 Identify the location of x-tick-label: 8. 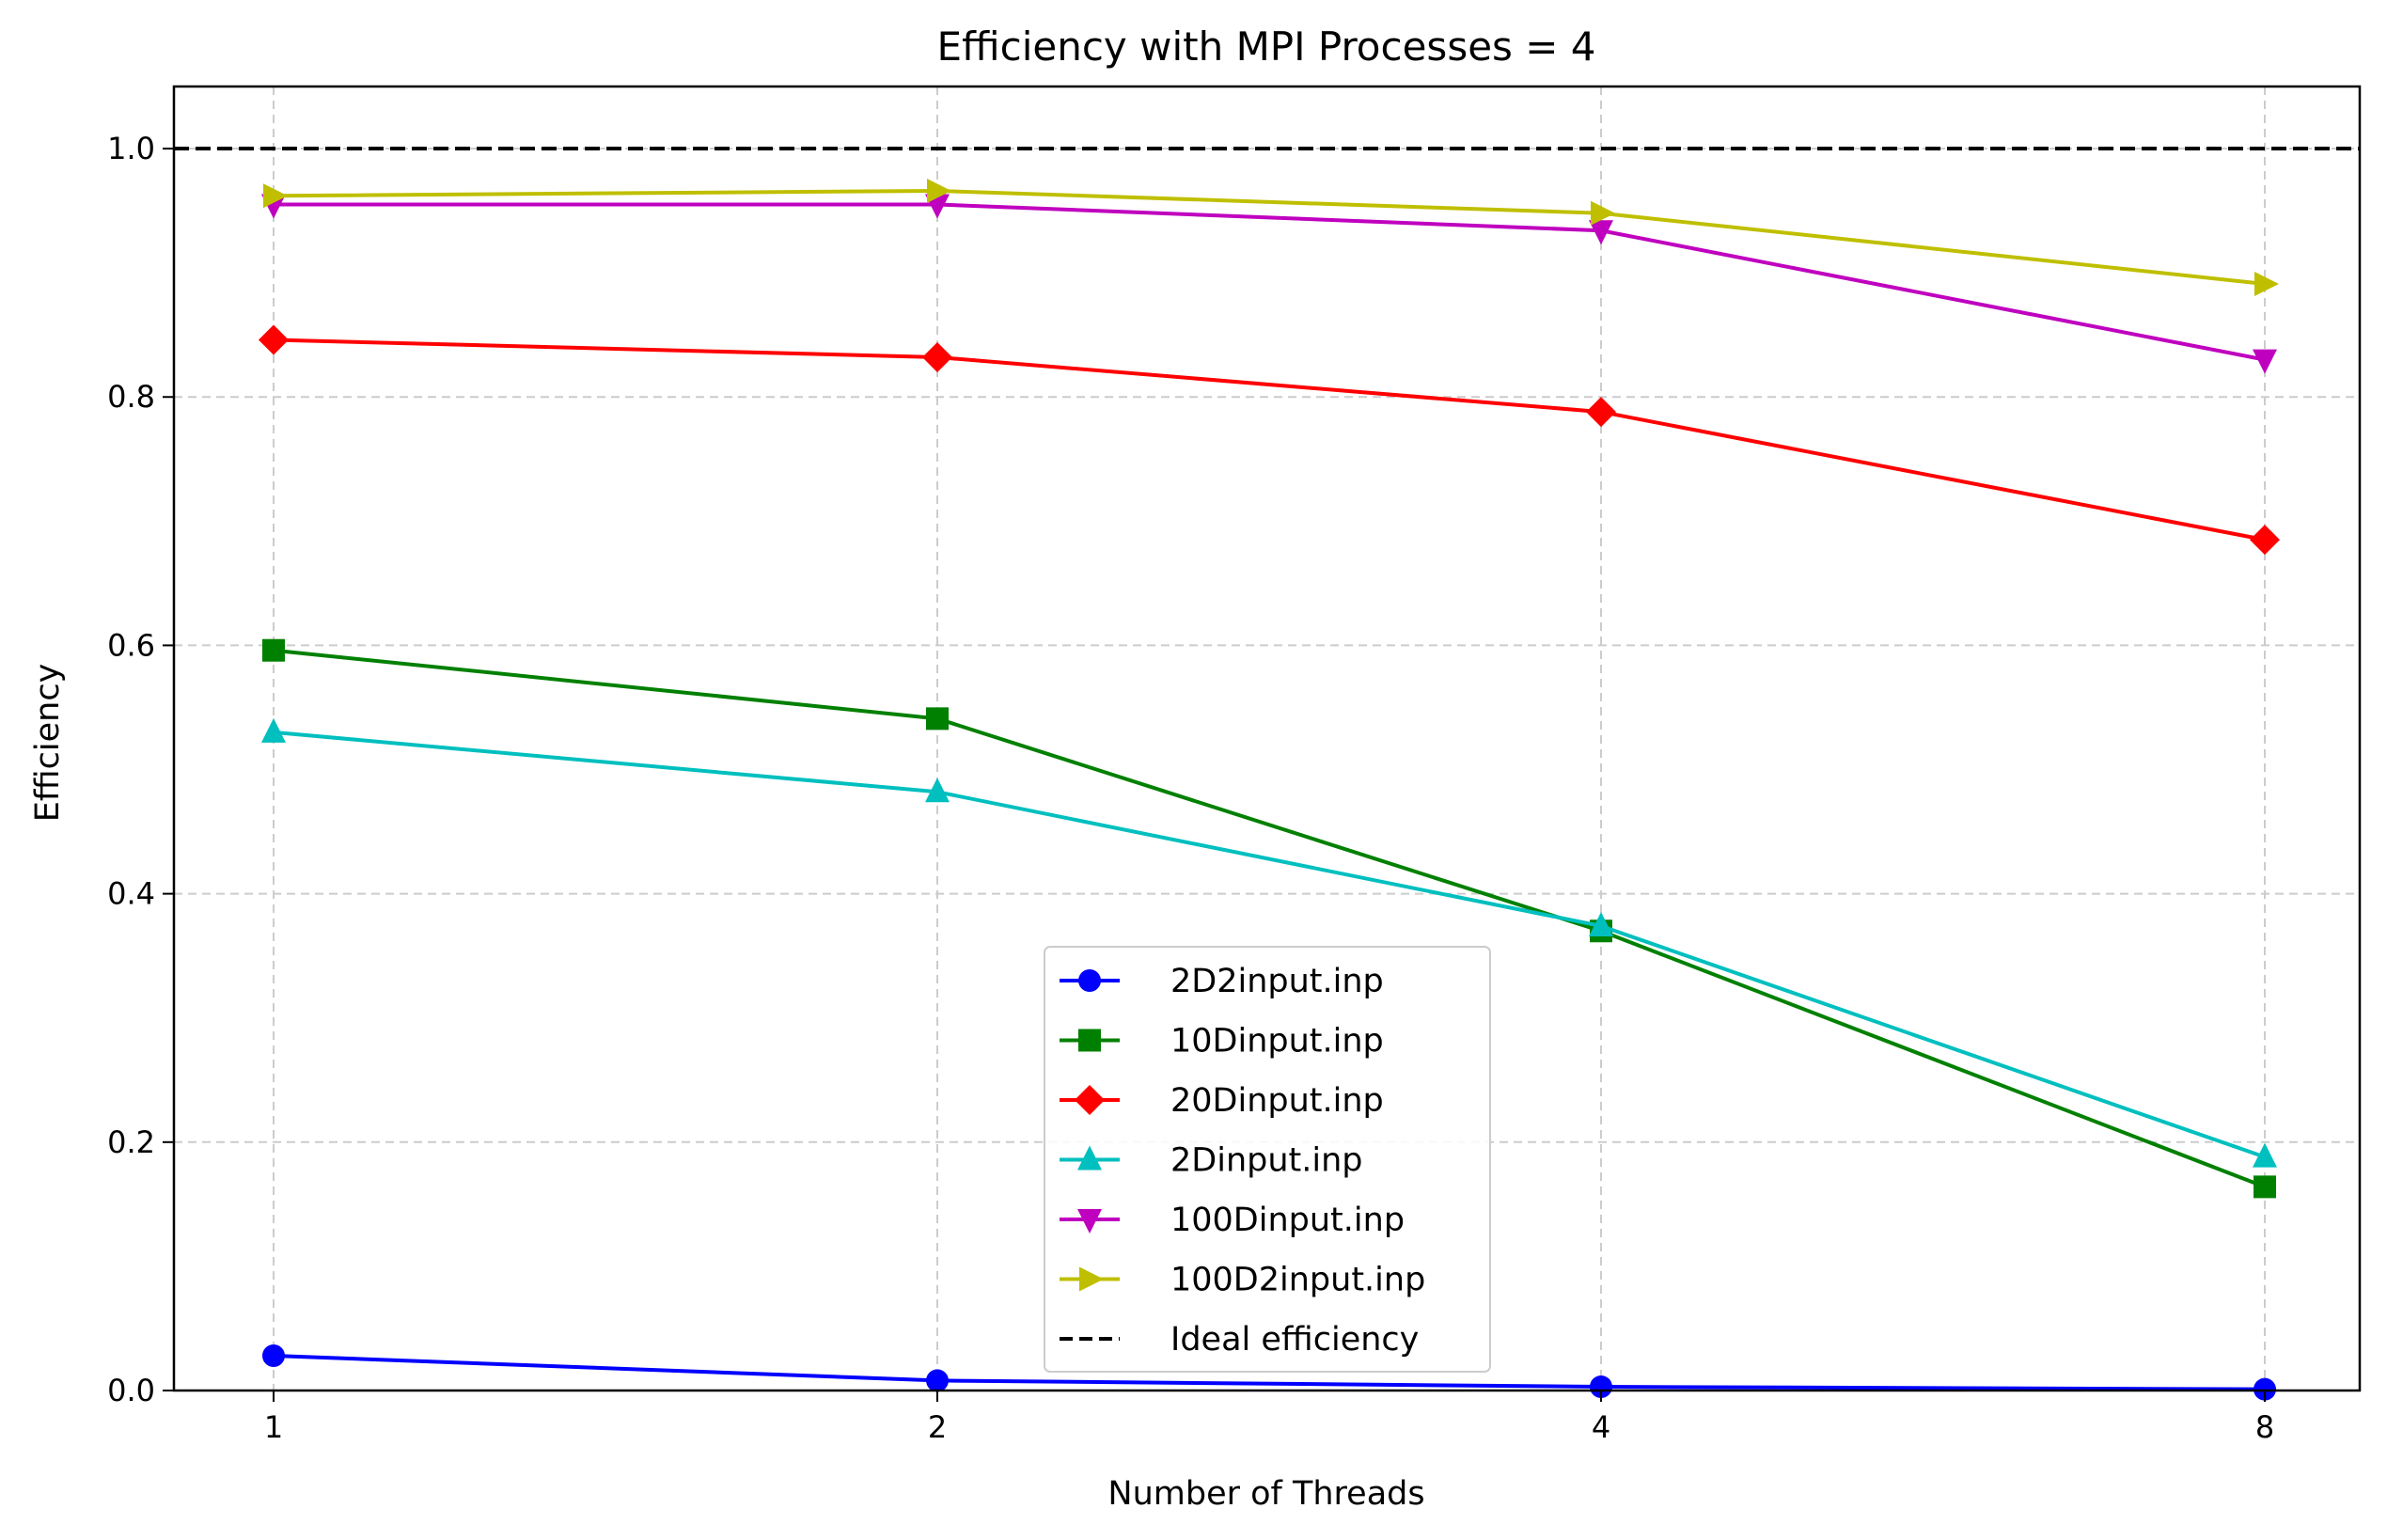
(2264, 1427).